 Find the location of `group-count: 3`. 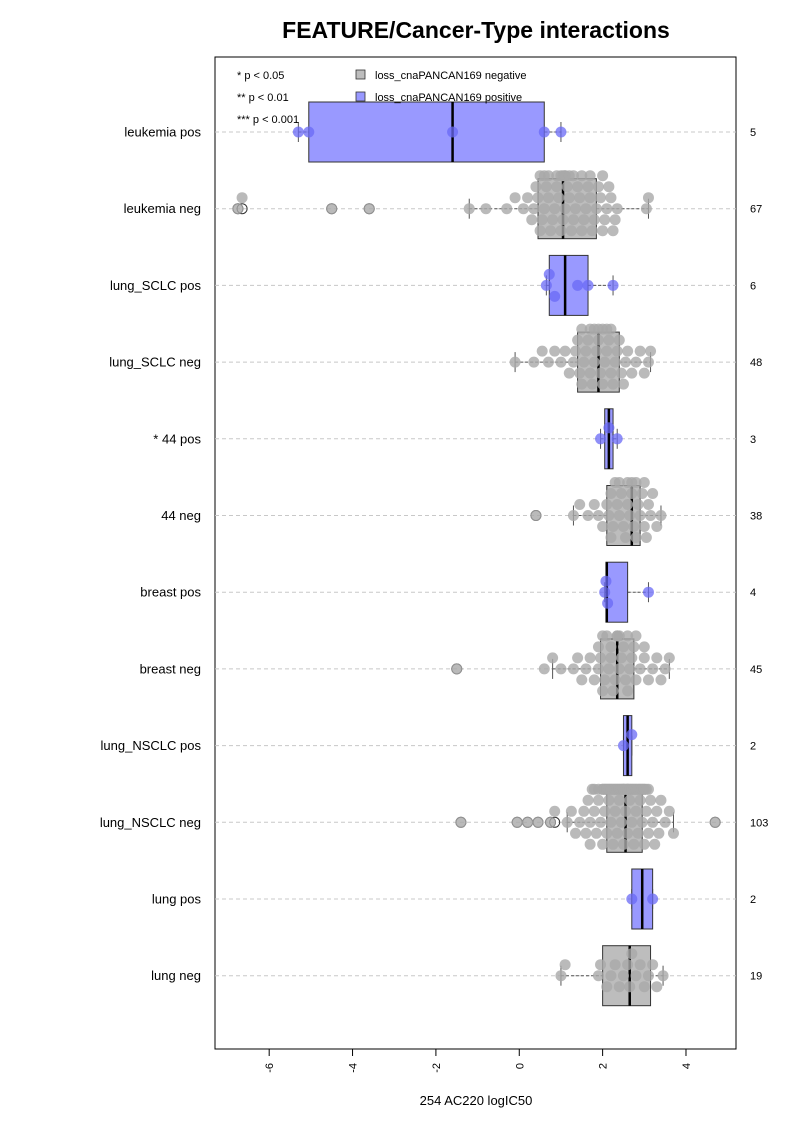

group-count: 3 is located at coordinates (753, 440).